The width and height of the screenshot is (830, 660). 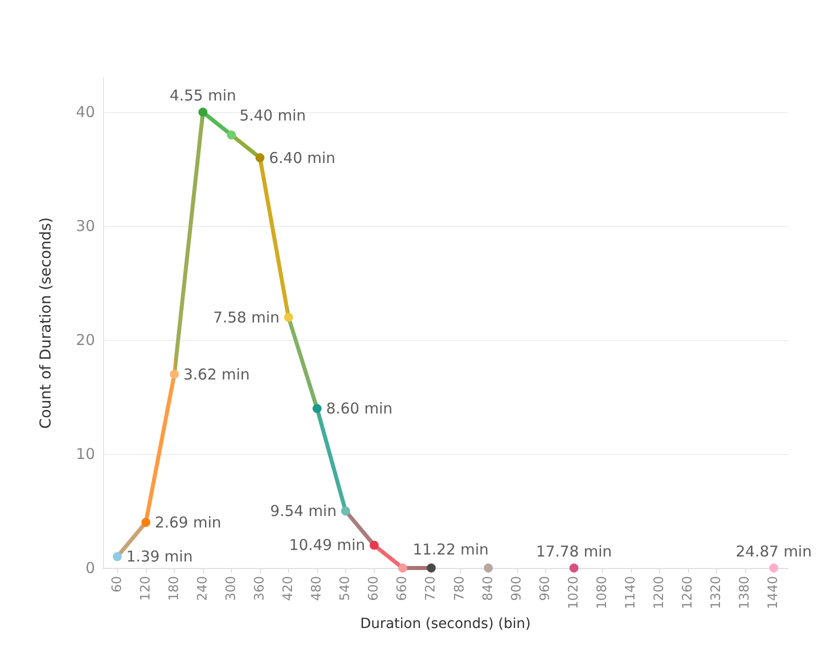 I want to click on x-tick-label: 120, so click(x=146, y=588).